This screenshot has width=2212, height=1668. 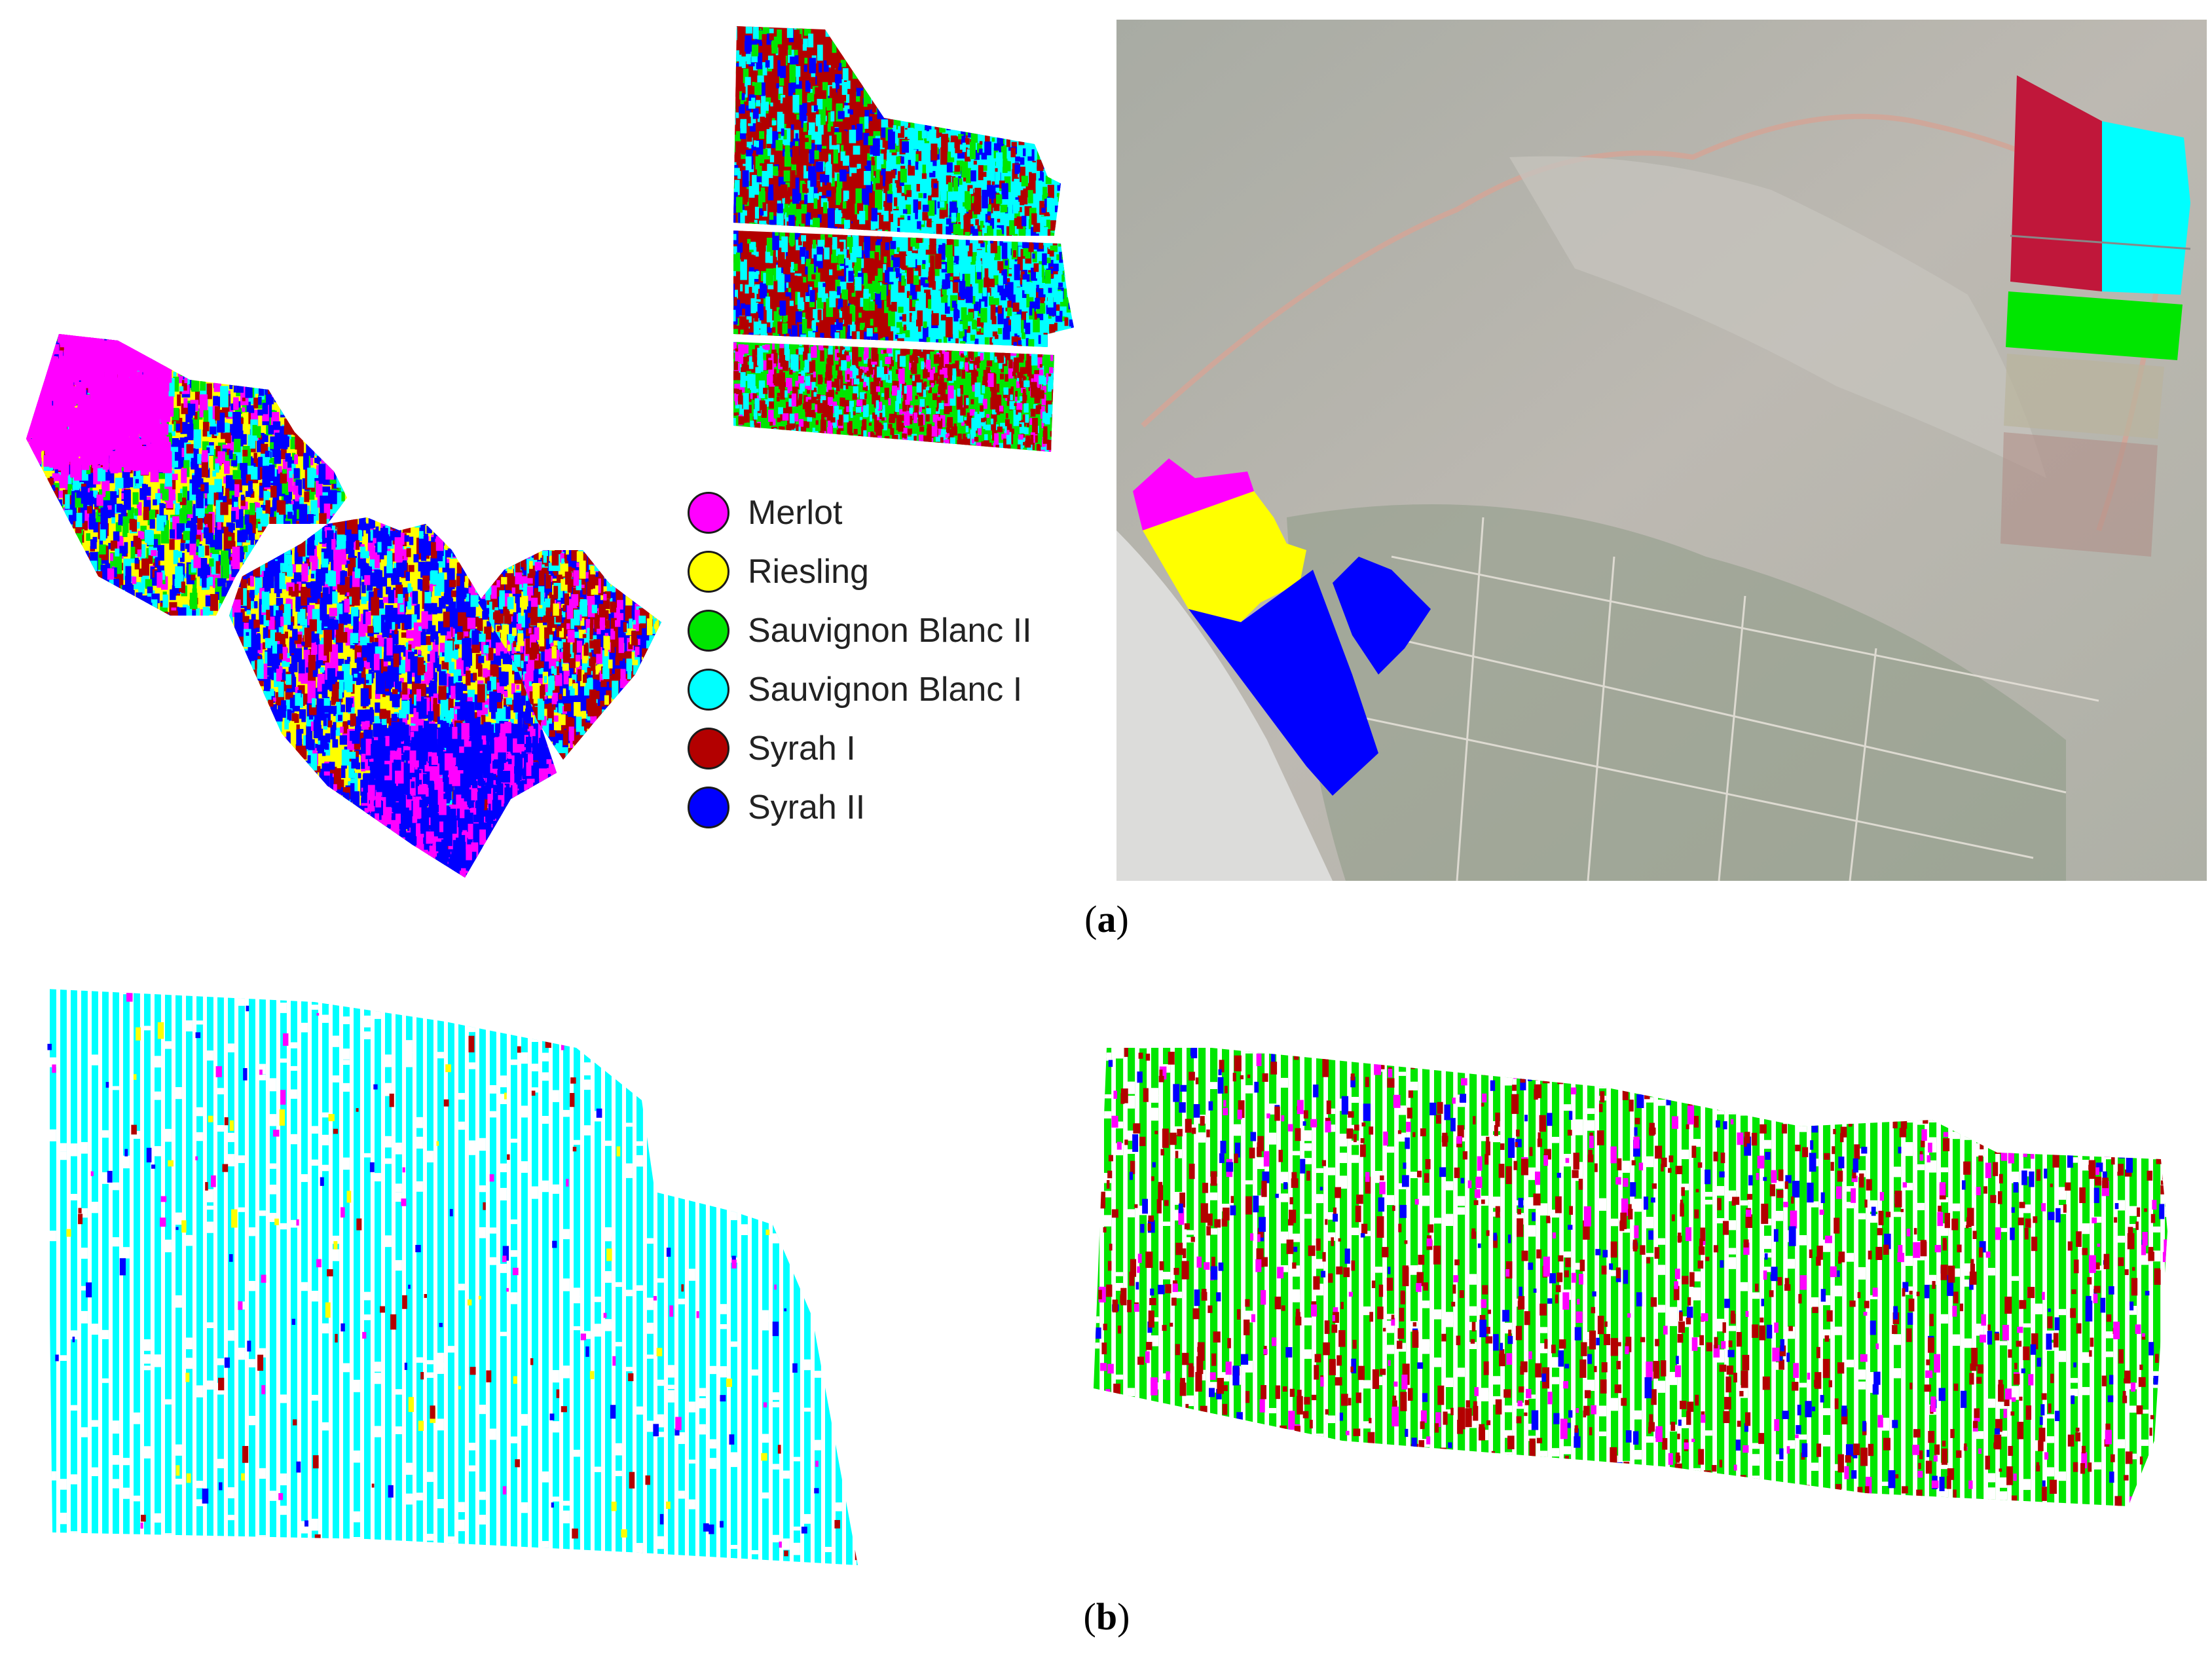 I want to click on legend-label-riesling: Riesling, so click(x=808, y=572).